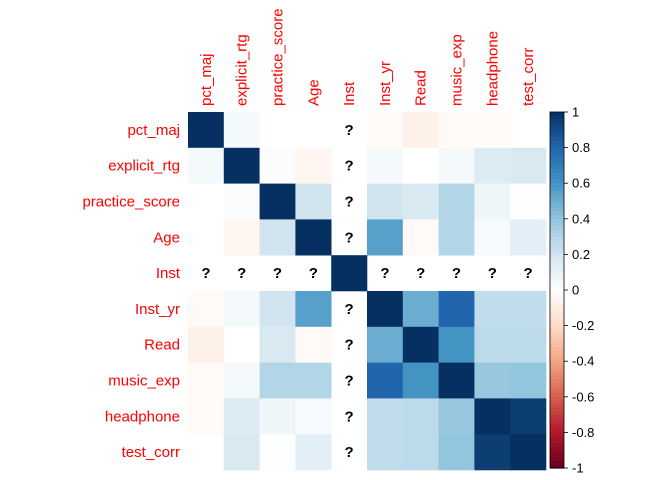 The height and width of the screenshot is (480, 672). I want to click on heatmap-cell-Age-Age, so click(313, 237).